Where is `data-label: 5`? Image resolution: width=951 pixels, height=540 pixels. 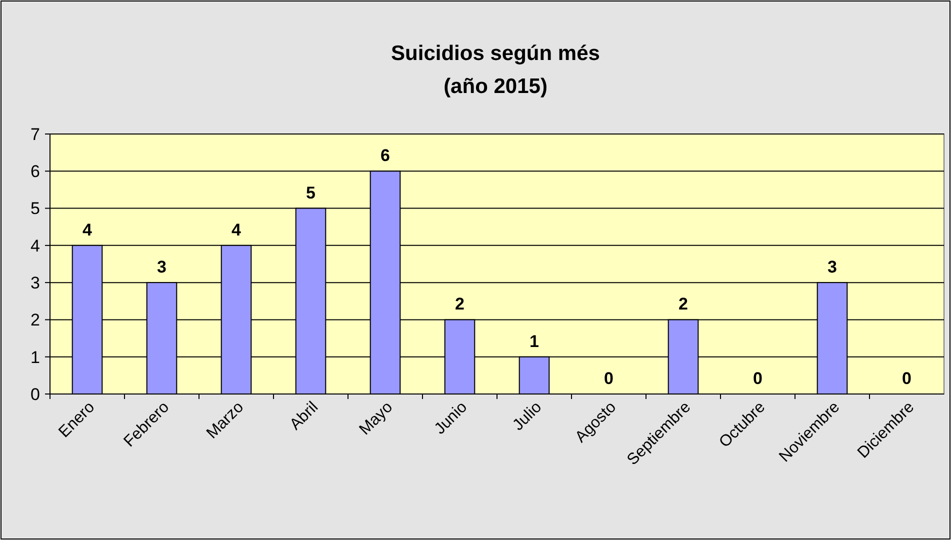 data-label: 5 is located at coordinates (311, 192).